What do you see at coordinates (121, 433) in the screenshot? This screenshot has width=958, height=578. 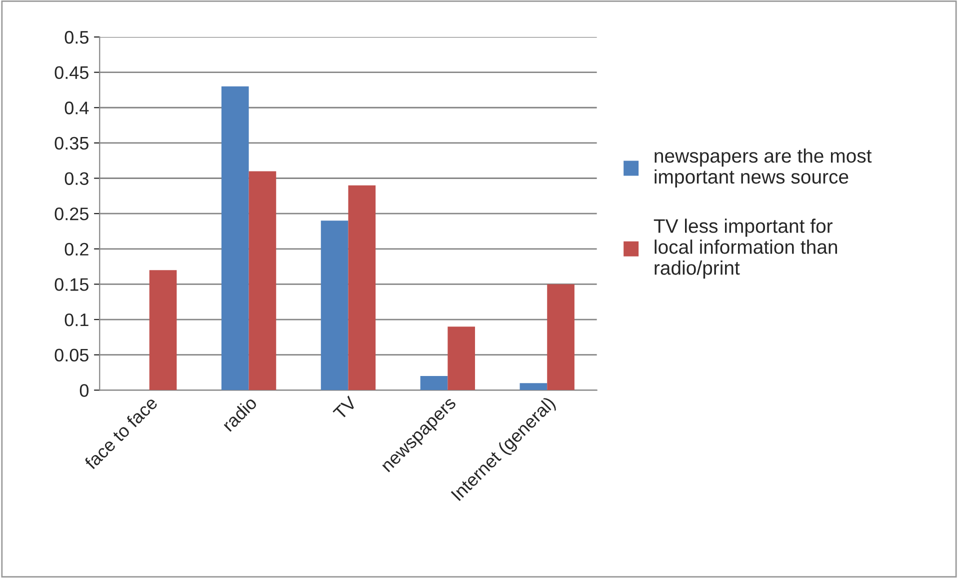 I see `x-tick-label: face to face` at bounding box center [121, 433].